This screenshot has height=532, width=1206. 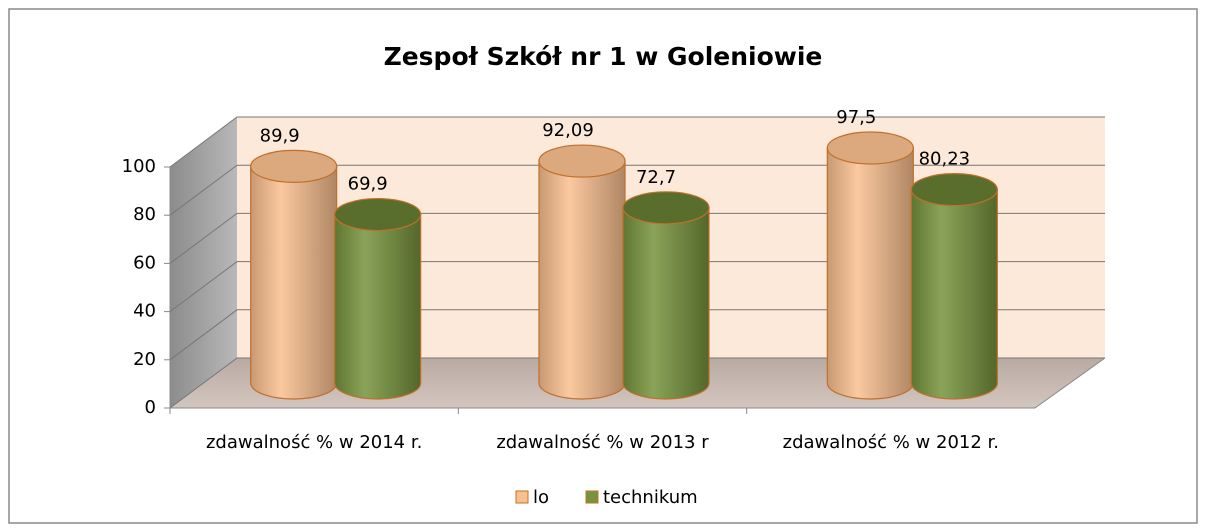 I want to click on value-label: 92,09, so click(x=568, y=130).